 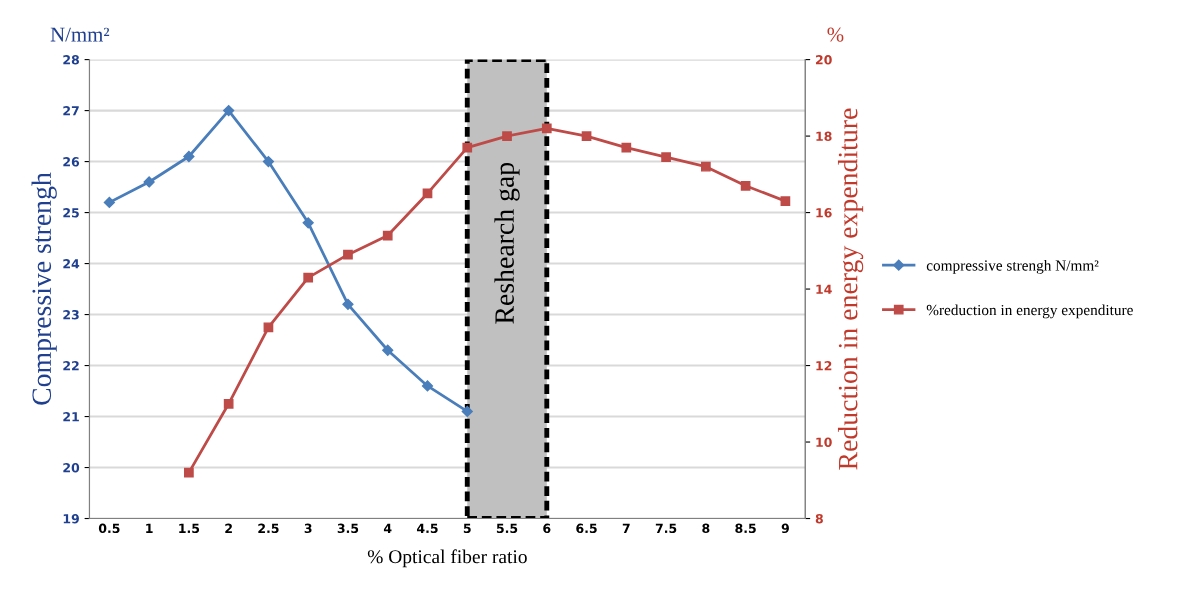 I want to click on y2-tick-label: 8, so click(x=819, y=518).